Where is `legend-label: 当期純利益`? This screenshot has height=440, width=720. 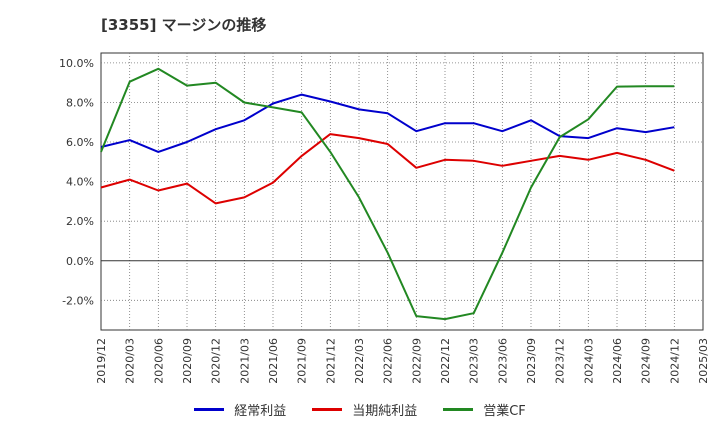 legend-label: 当期純利益 is located at coordinates (385, 411).